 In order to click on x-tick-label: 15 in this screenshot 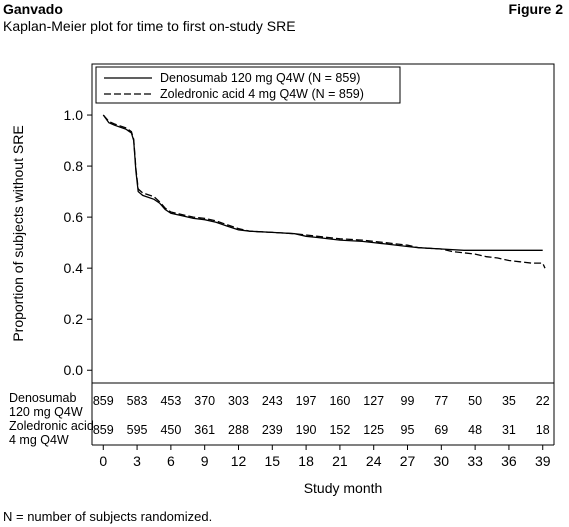, I will do `click(273, 461)`.